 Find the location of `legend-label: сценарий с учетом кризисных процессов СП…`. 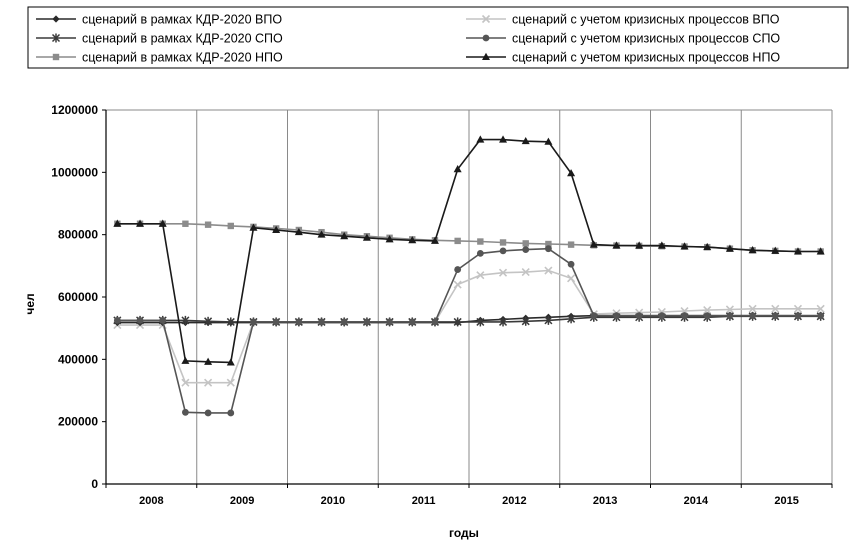

legend-label: сценарий с учетом кризисных процессов СП… is located at coordinates (646, 39).